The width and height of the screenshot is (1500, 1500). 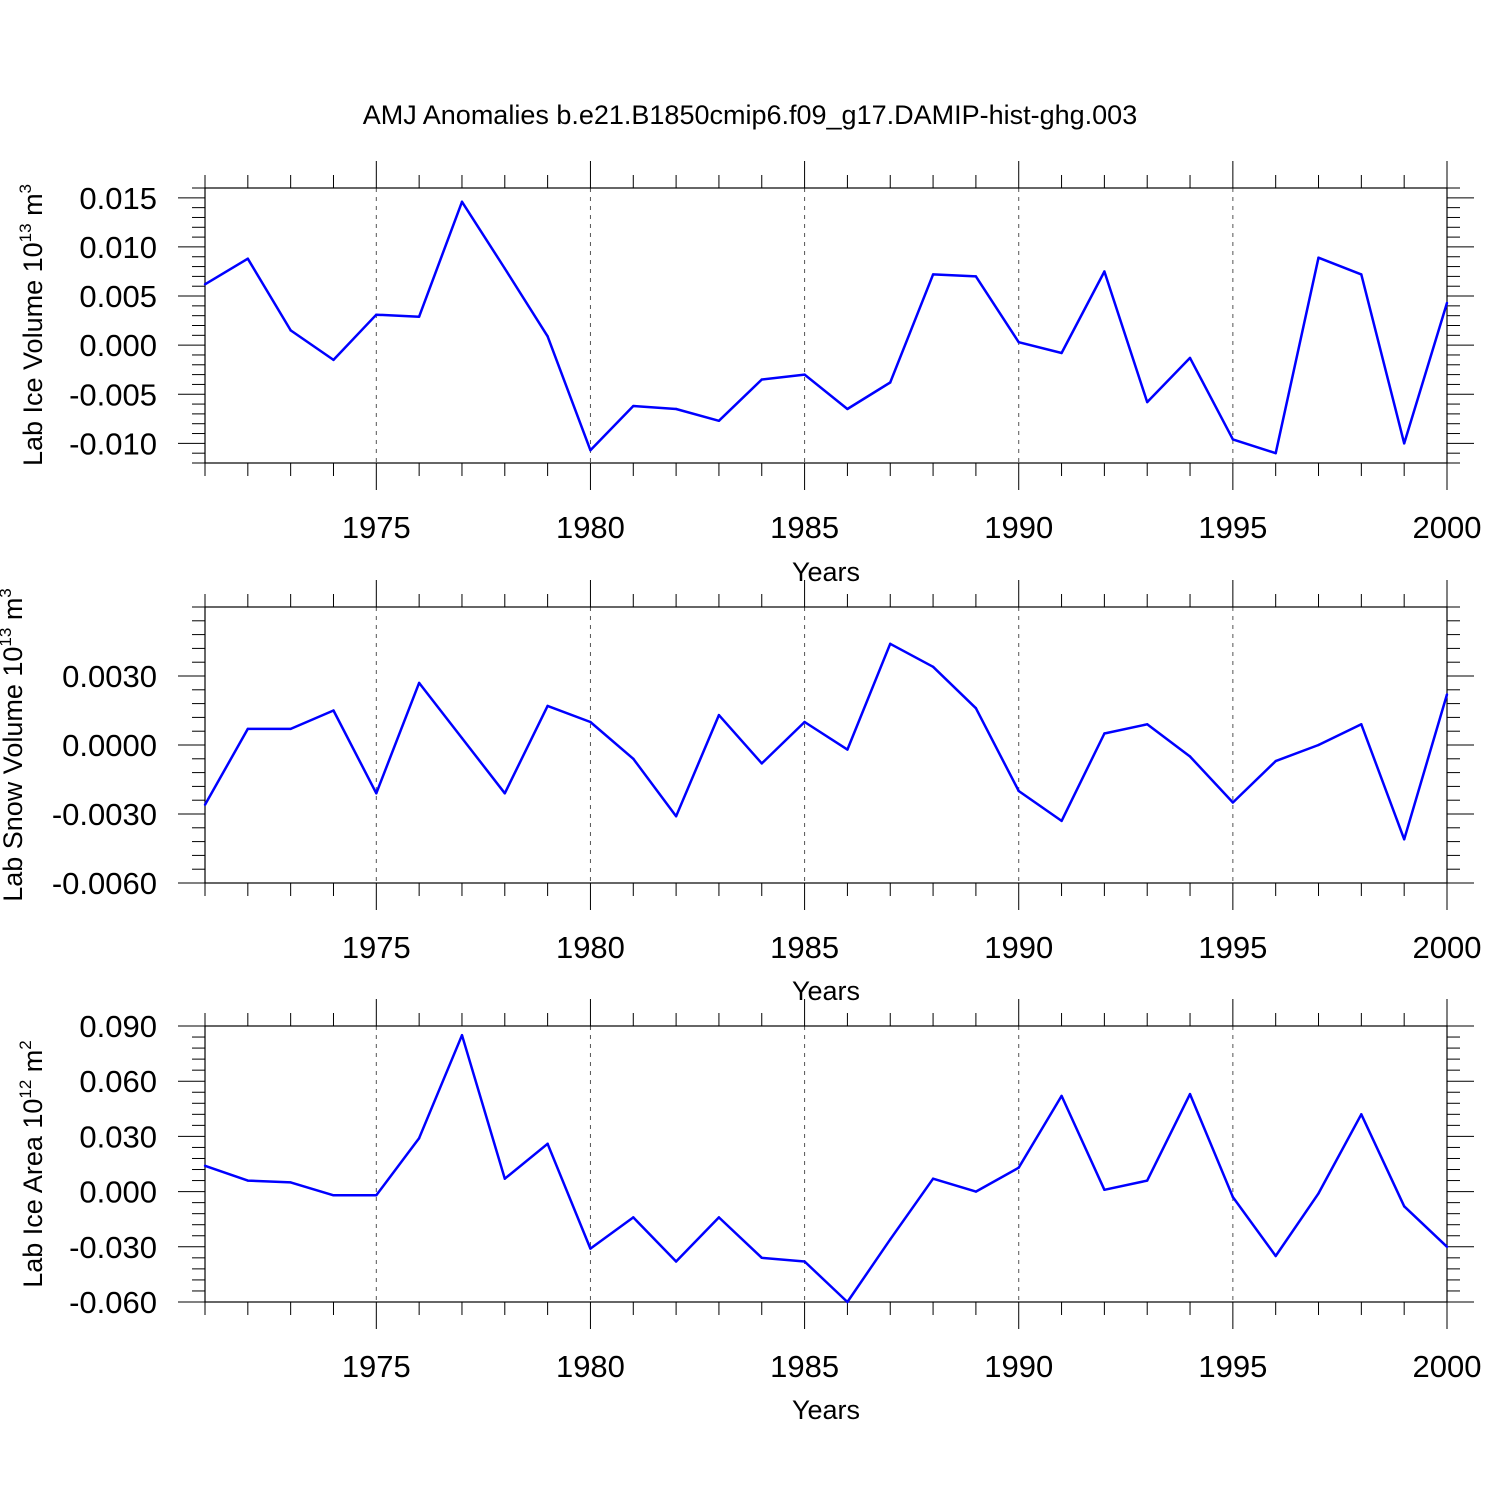 I want to click on y-tick-label: -0.060, so click(x=113, y=1302).